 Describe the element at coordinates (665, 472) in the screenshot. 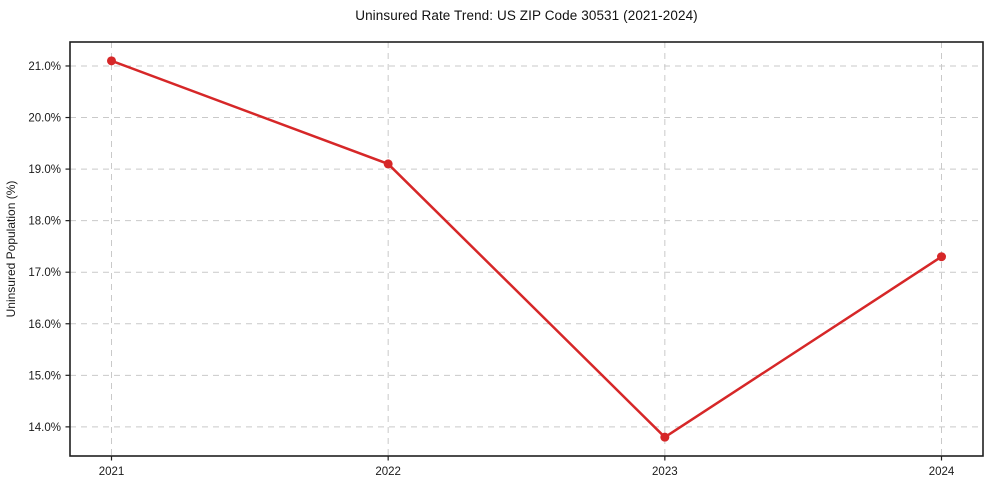

I see `x-tick-label: 2023` at that location.